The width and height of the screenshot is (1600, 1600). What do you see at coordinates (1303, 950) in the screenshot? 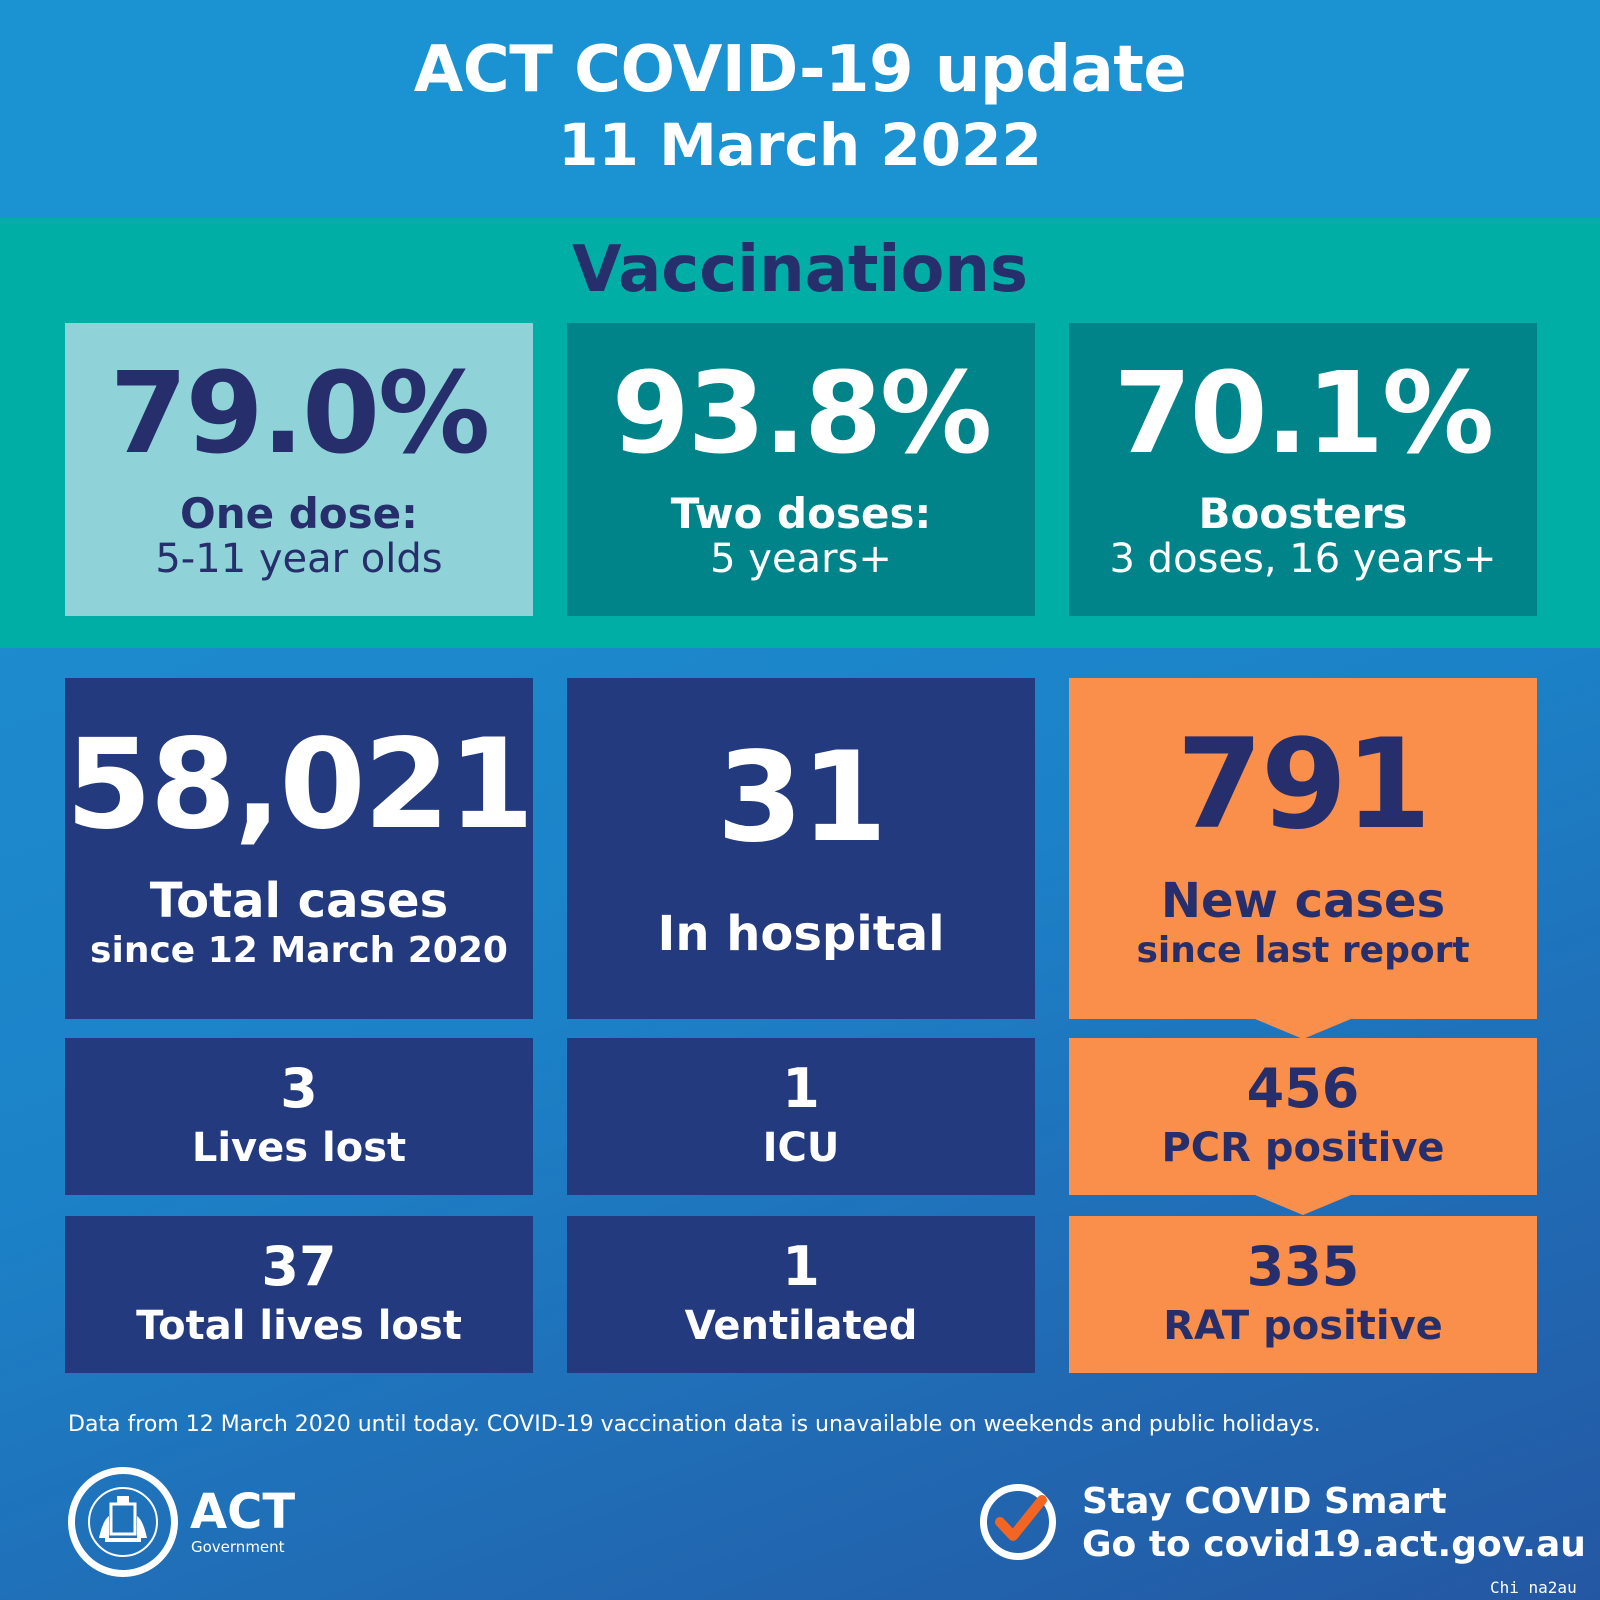
I see `new-cases-sublabel: since last report` at bounding box center [1303, 950].